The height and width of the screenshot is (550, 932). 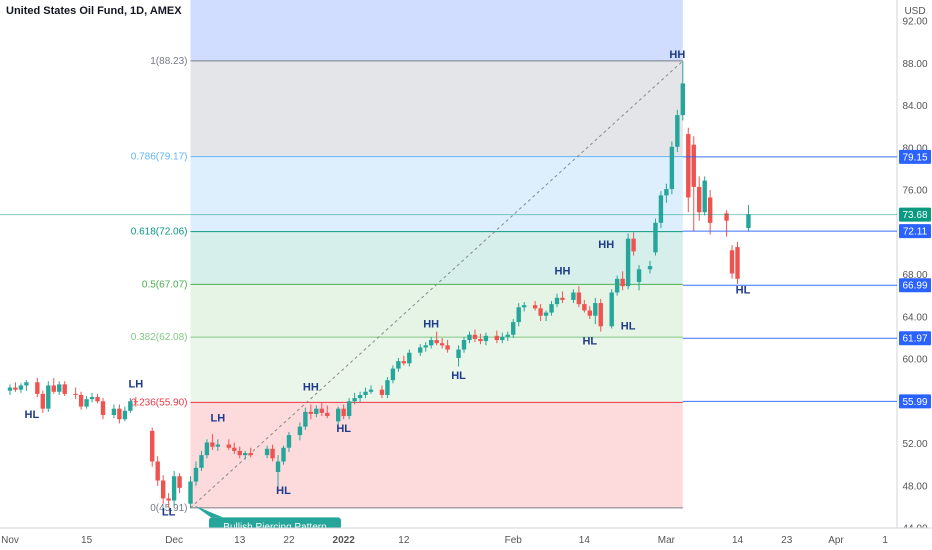 What do you see at coordinates (87, 540) in the screenshot?
I see `x-tick-label: 15` at bounding box center [87, 540].